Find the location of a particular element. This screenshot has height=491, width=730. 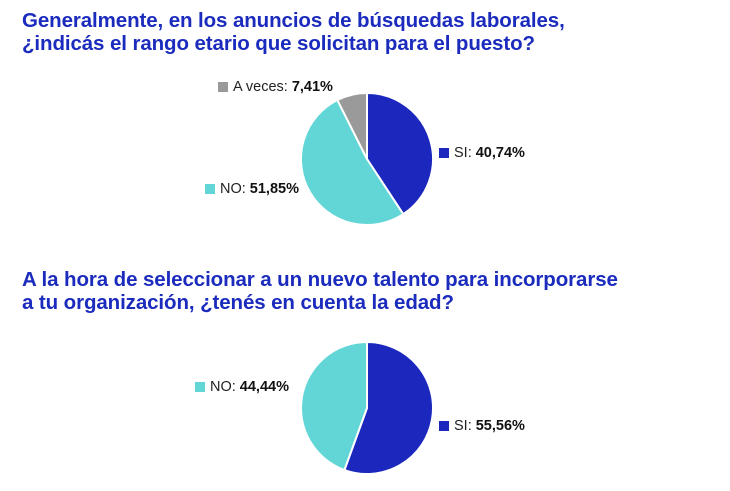

chart1-legend-no: NO: 51,85% is located at coordinates (252, 189).